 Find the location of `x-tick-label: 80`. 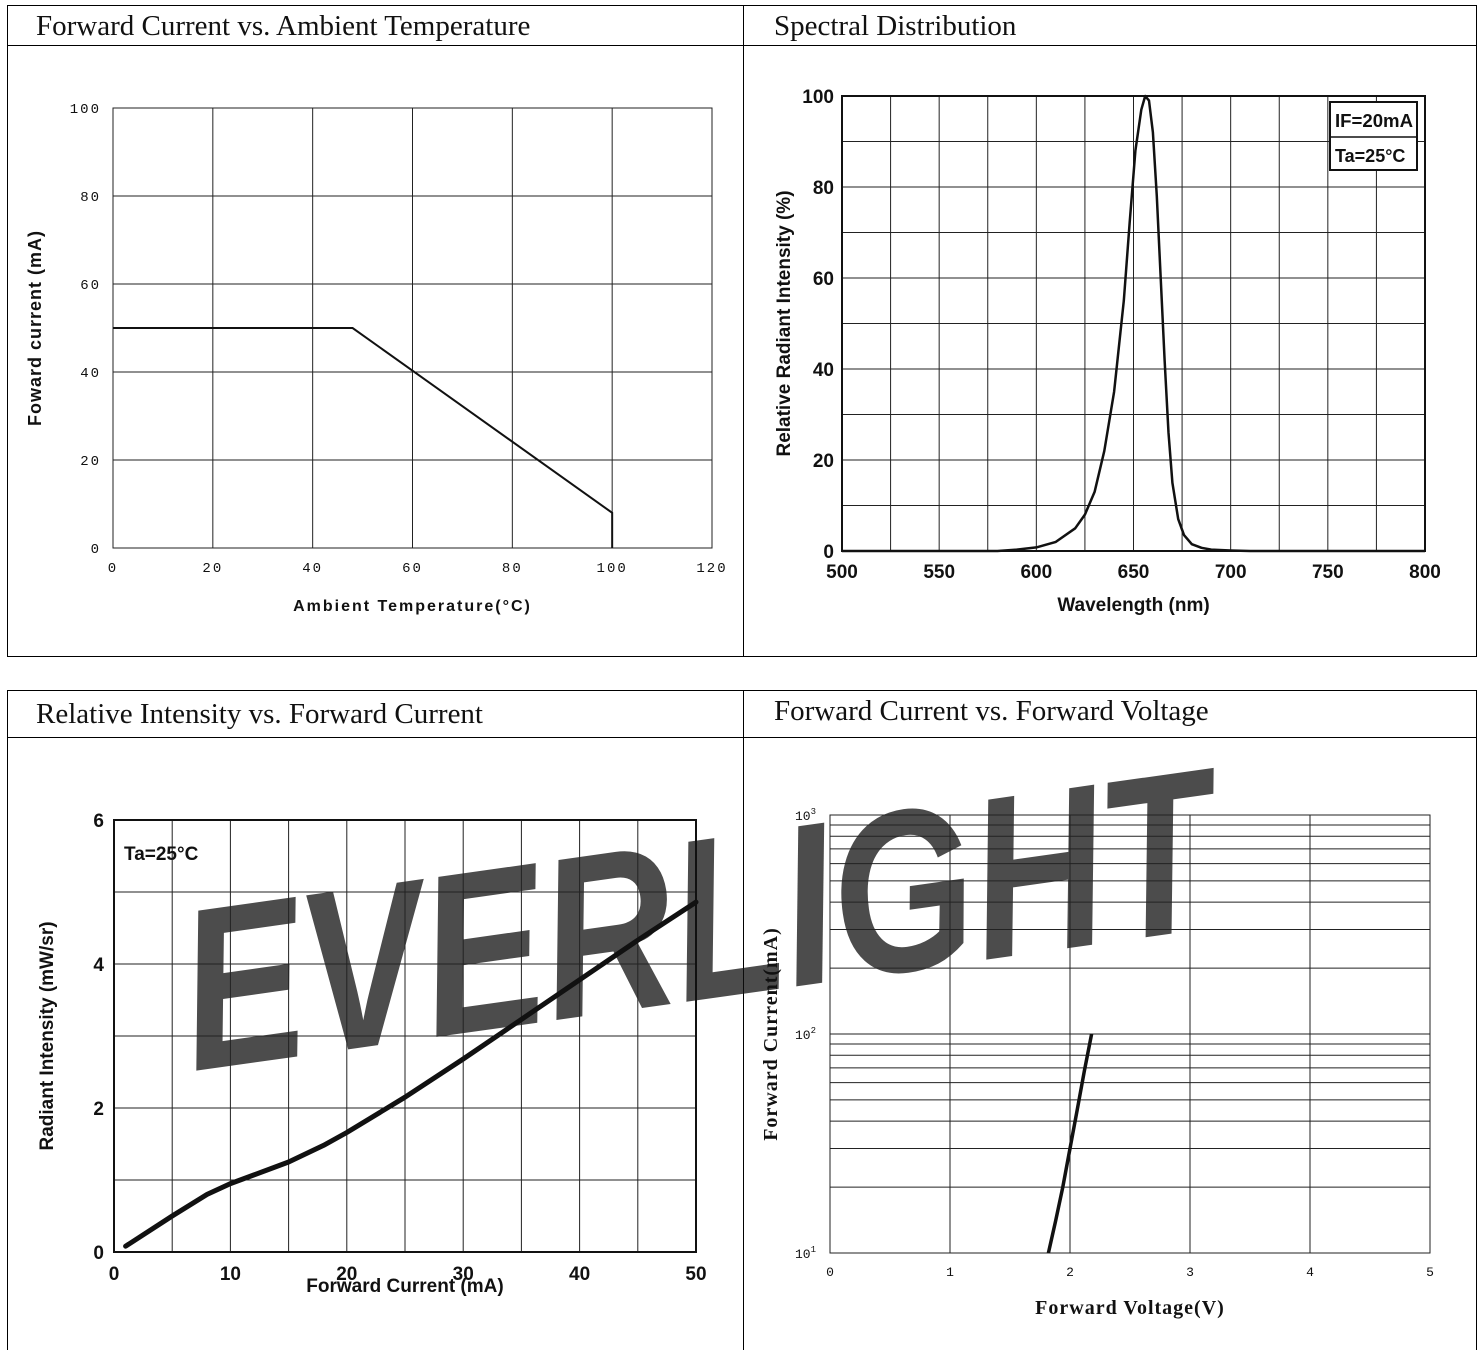

x-tick-label: 80 is located at coordinates (512, 569).